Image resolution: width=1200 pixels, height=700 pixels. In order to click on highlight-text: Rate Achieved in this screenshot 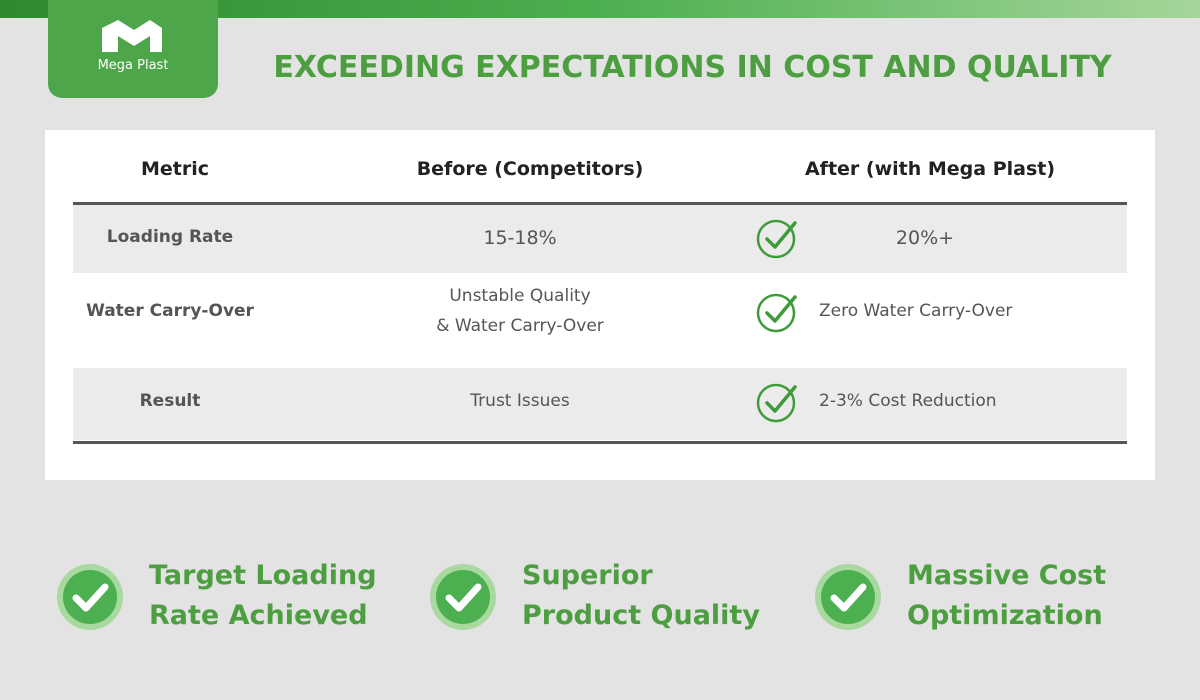, I will do `click(258, 615)`.